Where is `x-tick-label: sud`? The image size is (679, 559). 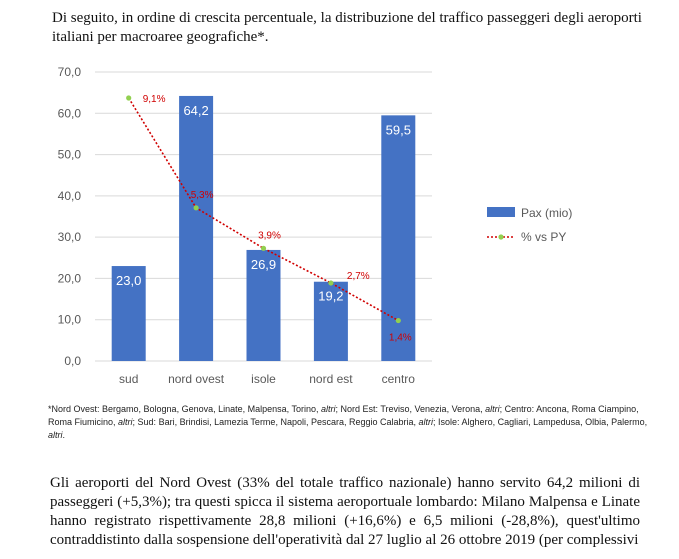
x-tick-label: sud is located at coordinates (128, 379).